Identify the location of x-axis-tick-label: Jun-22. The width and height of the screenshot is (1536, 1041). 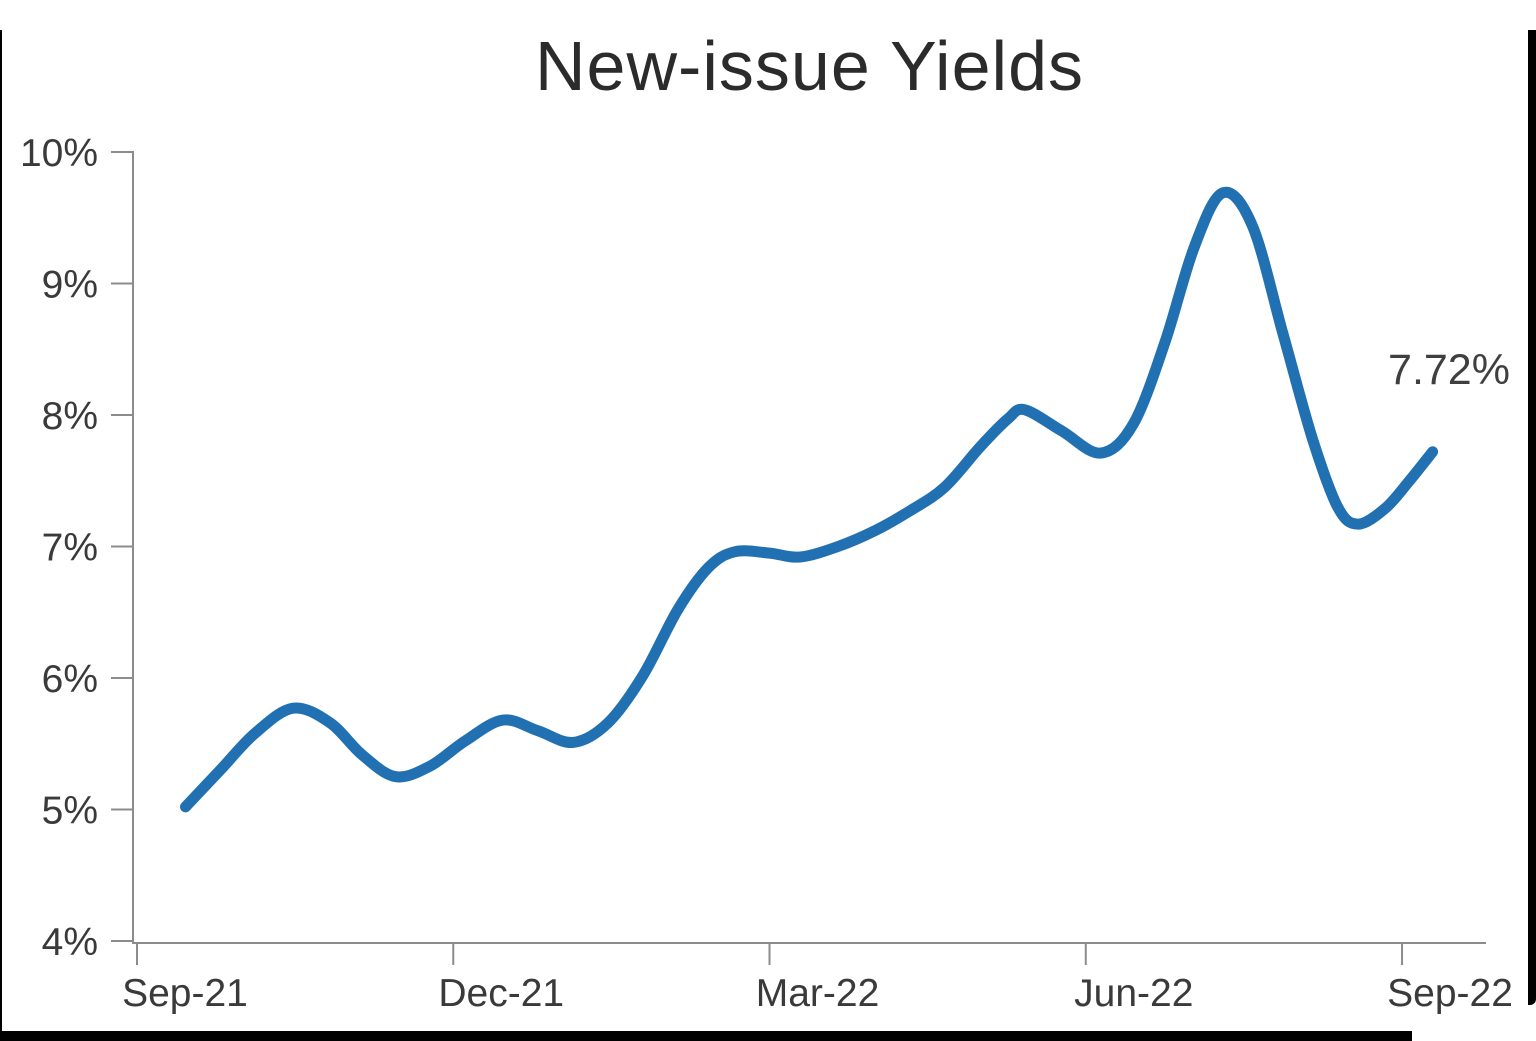
(1133, 993).